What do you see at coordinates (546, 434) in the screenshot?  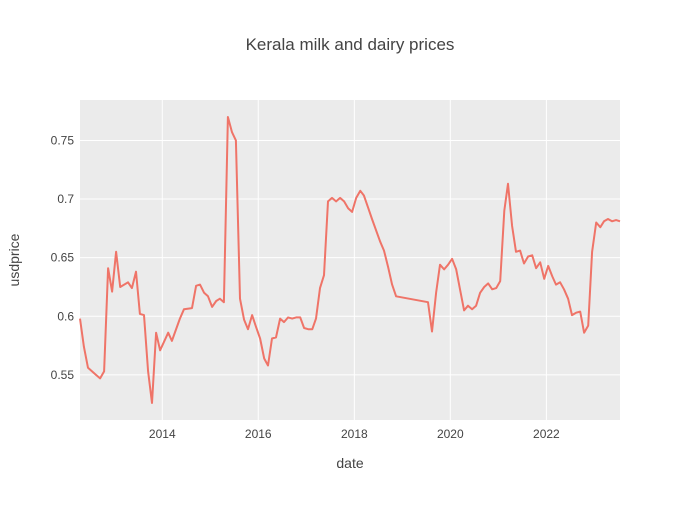 I see `x-tick-label: 2022` at bounding box center [546, 434].